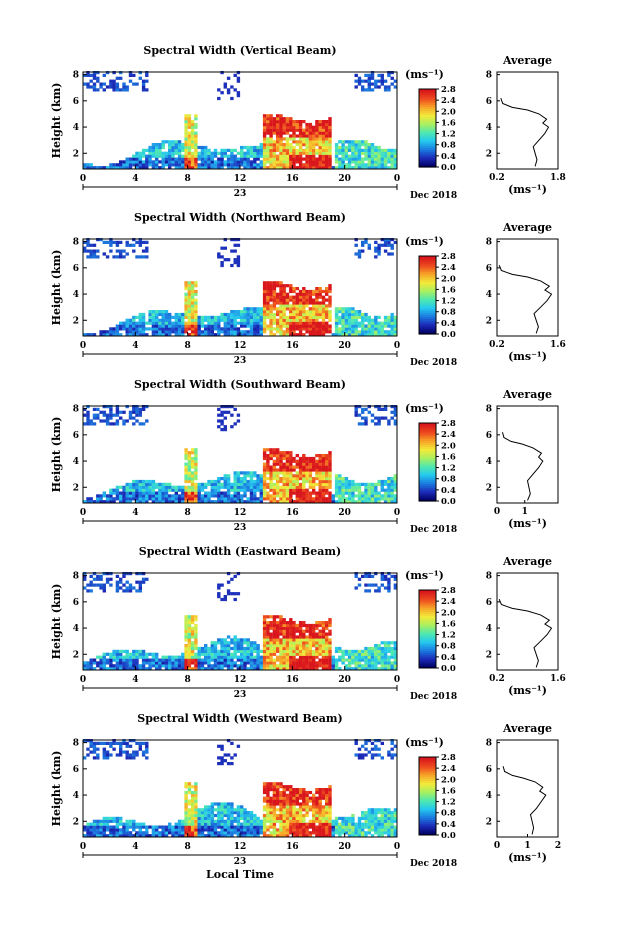 The image size is (618, 929). Describe the element at coordinates (240, 361) in the screenshot. I see `day-label: 23` at that location.